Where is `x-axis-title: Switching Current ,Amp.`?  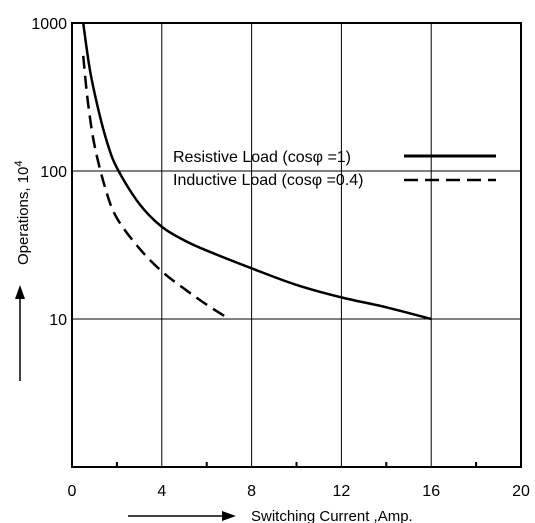
x-axis-title: Switching Current ,Amp. is located at coordinates (270, 515).